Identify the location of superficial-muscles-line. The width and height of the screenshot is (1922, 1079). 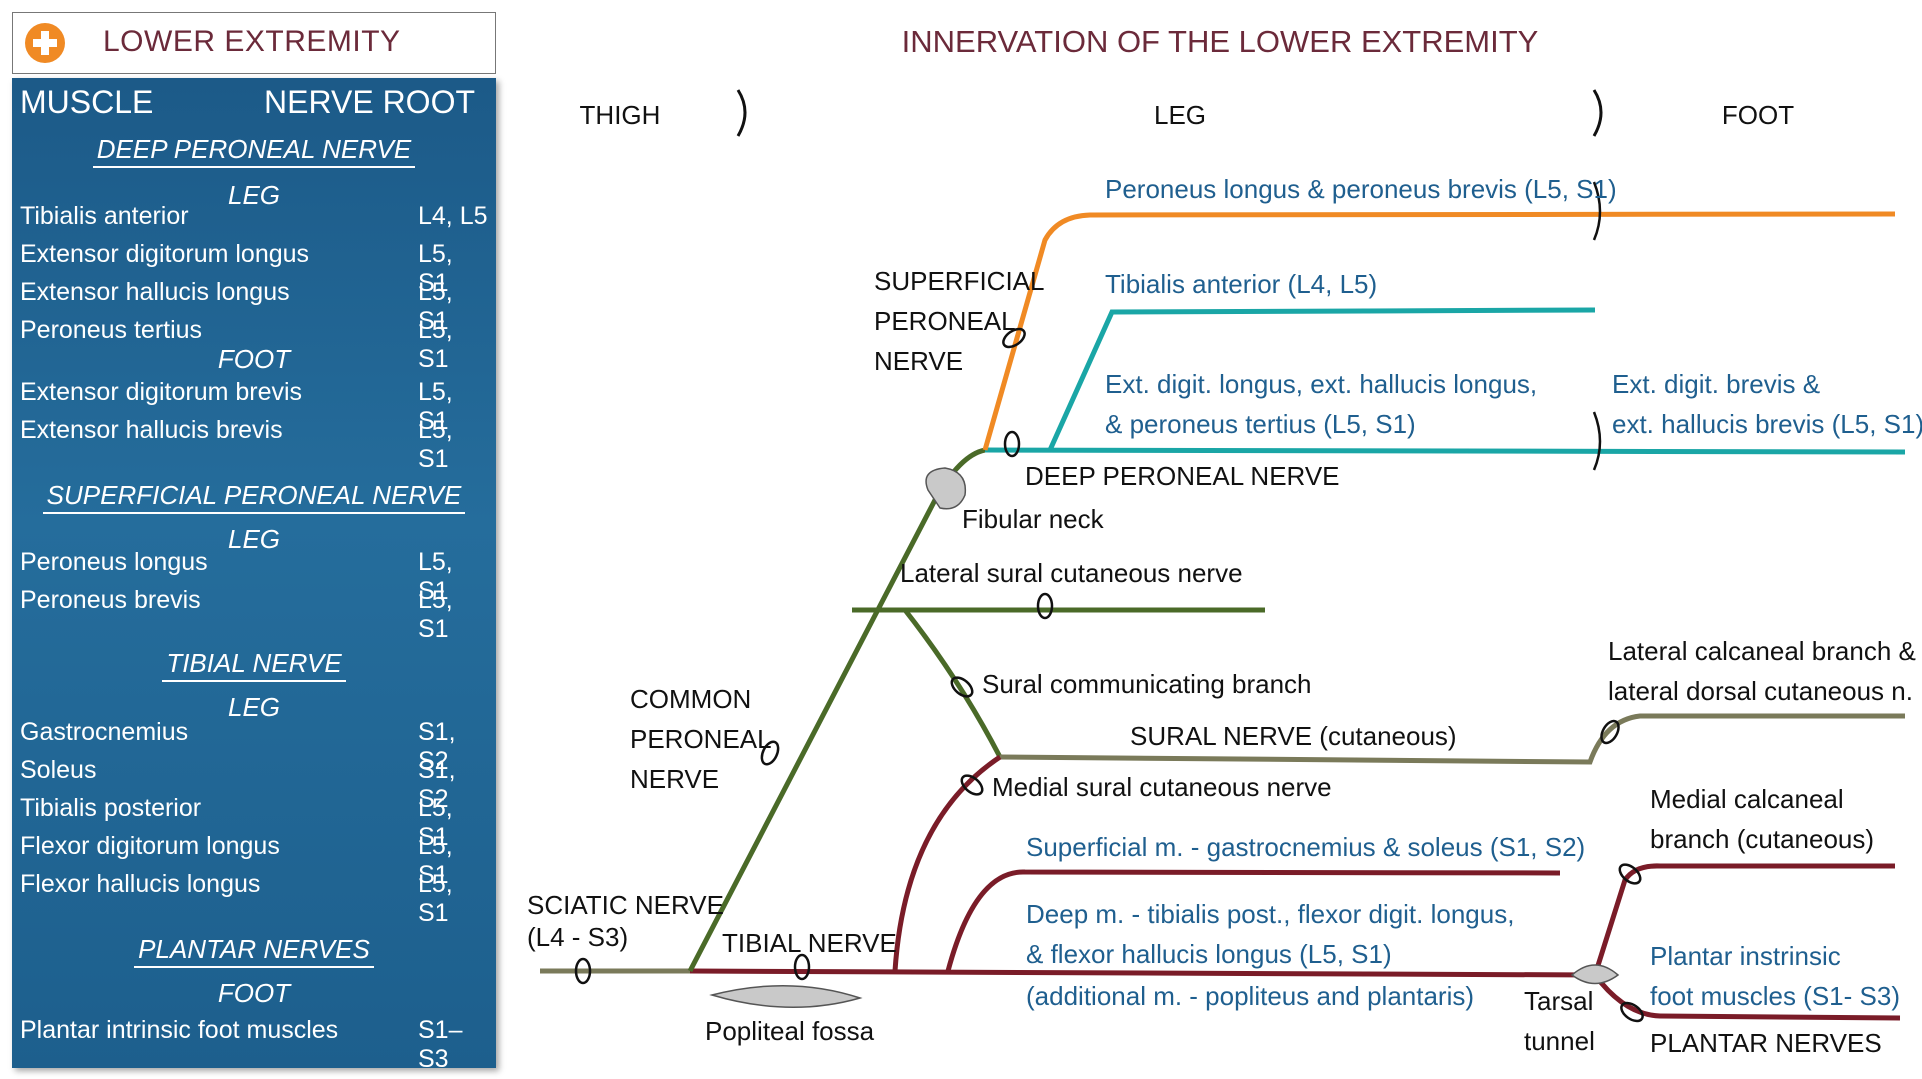
(1253, 920).